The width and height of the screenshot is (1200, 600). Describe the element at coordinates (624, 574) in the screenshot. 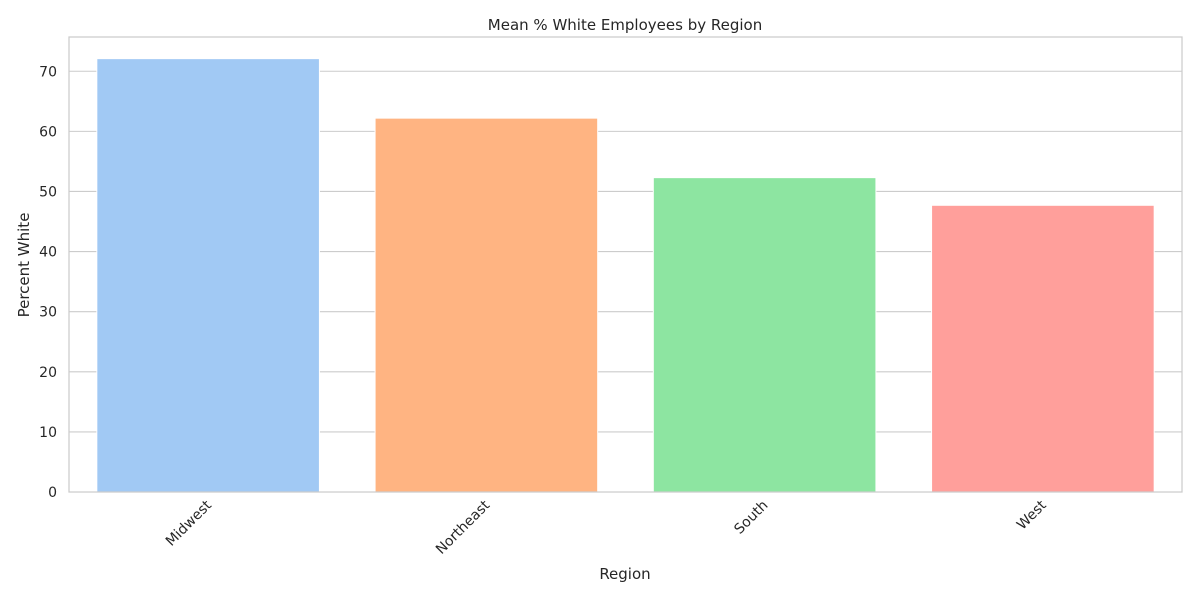

I see `x-axis-title: Region` at that location.